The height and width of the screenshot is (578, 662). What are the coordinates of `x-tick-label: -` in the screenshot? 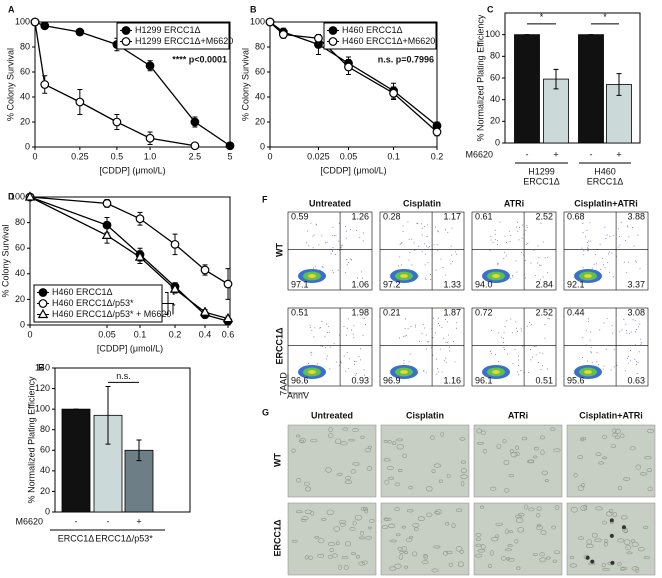 It's located at (76, 521).